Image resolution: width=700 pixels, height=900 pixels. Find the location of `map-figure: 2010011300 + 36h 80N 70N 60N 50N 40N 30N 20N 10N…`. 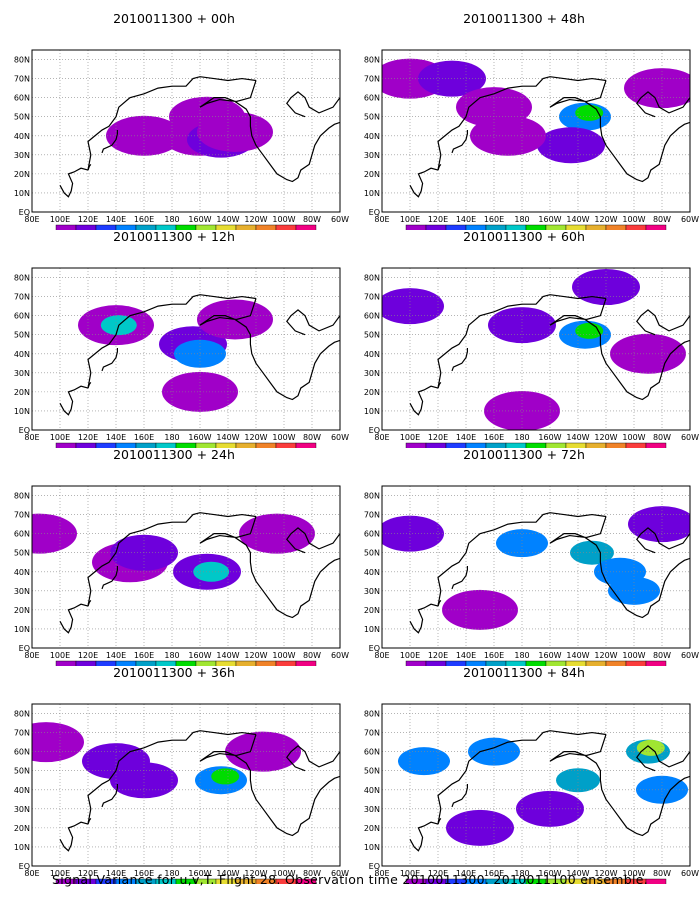

map-figure: 2010011300 + 36h 80N 70N 60N 50N 40N 30N 20N 10N… is located at coordinates (181, 774).